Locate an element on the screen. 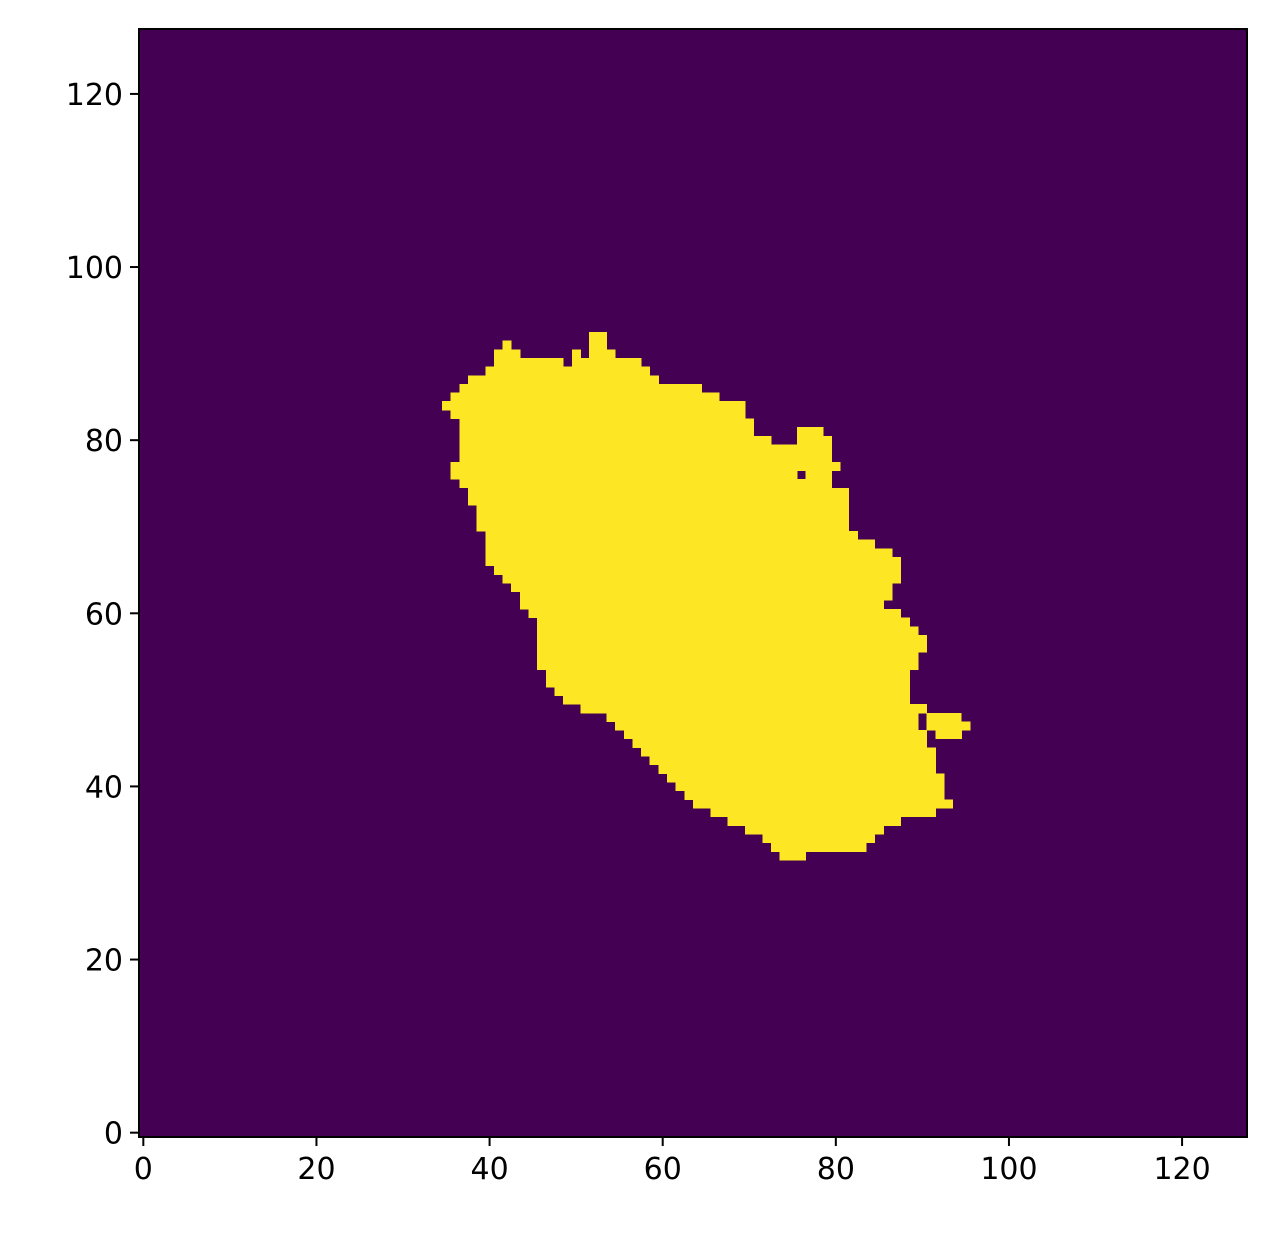 The height and width of the screenshot is (1239, 1277). x-tick-label: 120 is located at coordinates (1181, 1169).